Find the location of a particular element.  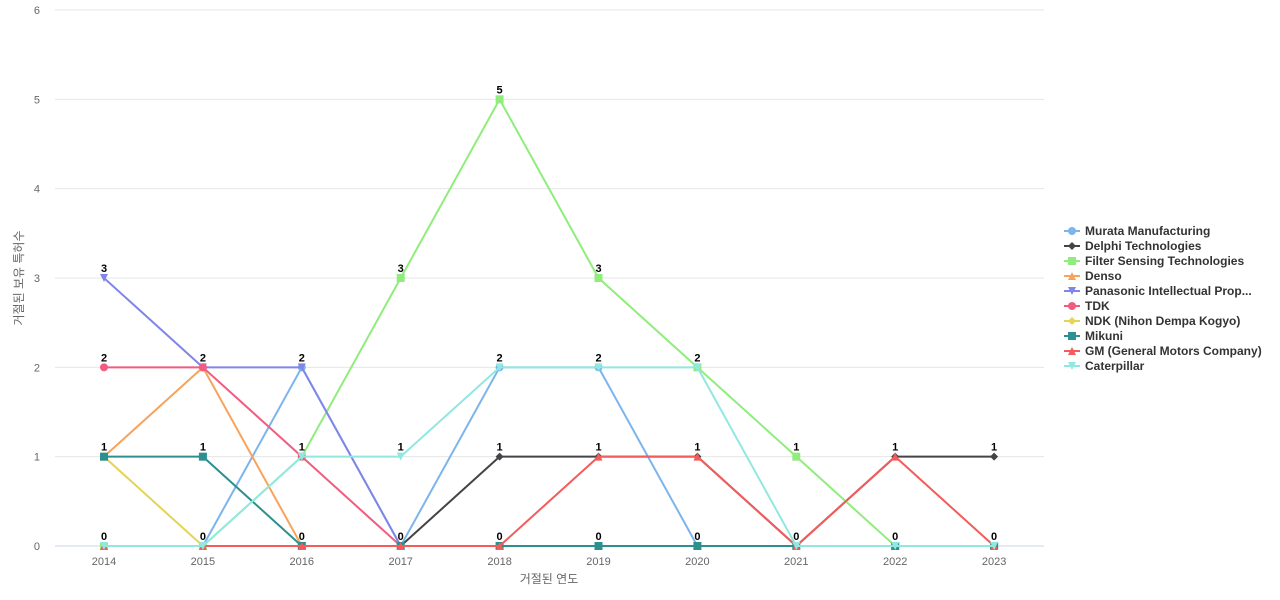

x-tick-label: 2014 is located at coordinates (104, 562).